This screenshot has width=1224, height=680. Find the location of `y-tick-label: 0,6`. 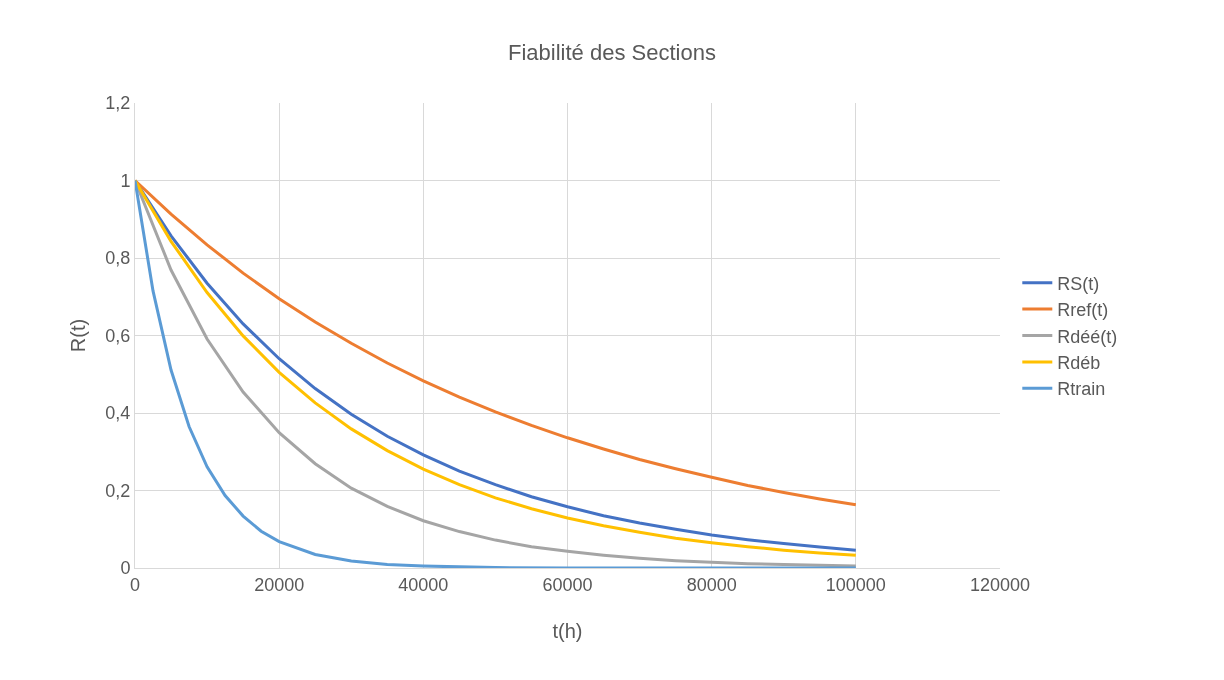

y-tick-label: 0,6 is located at coordinates (118, 335).